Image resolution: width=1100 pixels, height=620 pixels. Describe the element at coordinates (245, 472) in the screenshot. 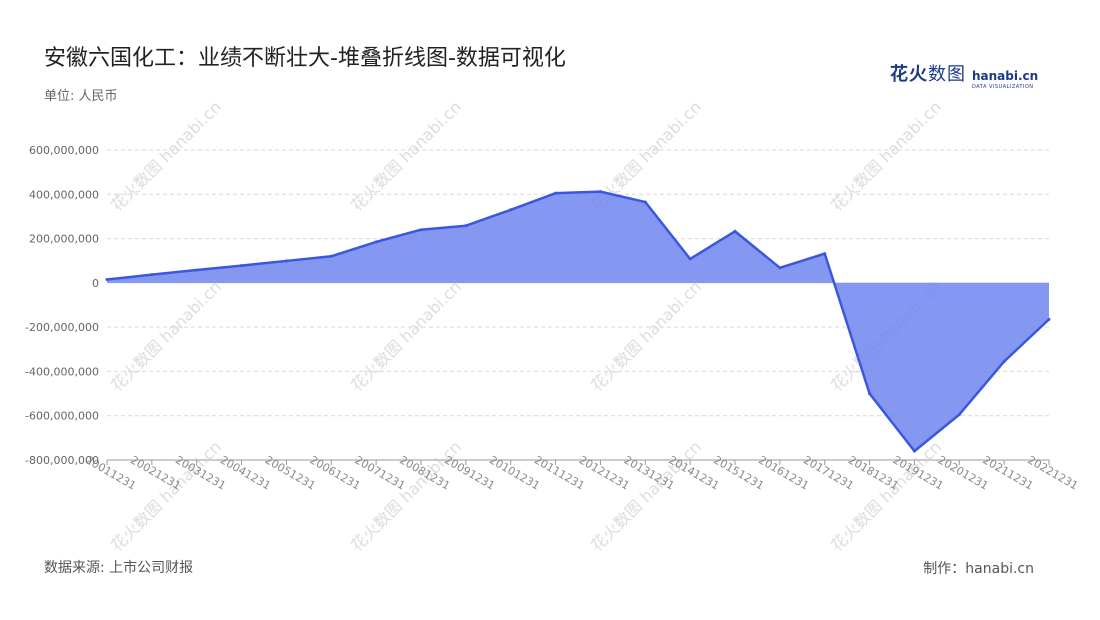

I see `x-tick-label: 20041231` at that location.